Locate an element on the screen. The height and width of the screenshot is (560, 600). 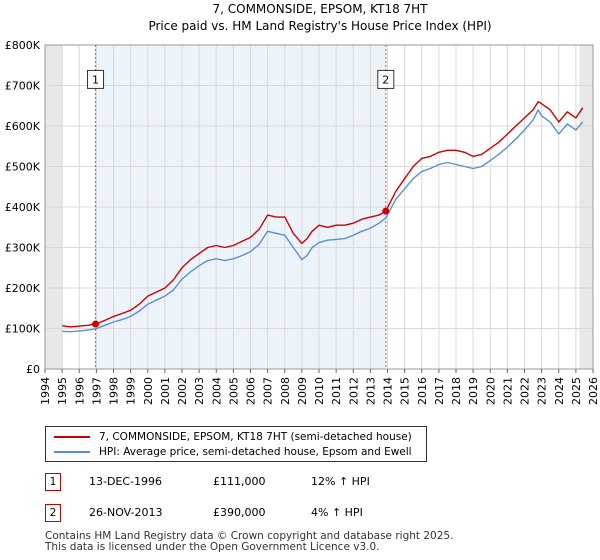
sale-label: 1 is located at coordinates (95, 79).